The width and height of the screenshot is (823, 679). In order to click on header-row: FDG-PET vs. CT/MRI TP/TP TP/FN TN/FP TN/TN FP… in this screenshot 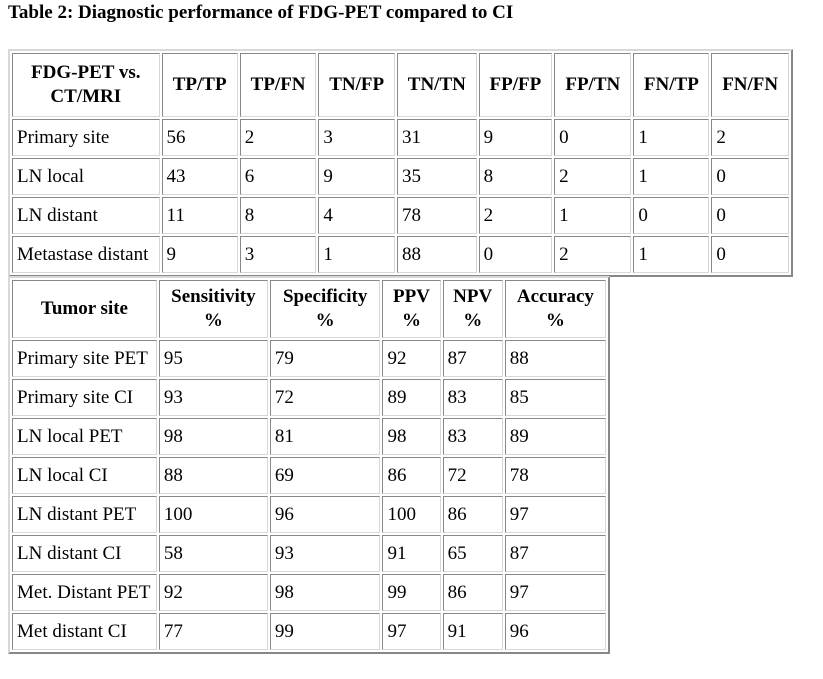, I will do `click(400, 85)`.